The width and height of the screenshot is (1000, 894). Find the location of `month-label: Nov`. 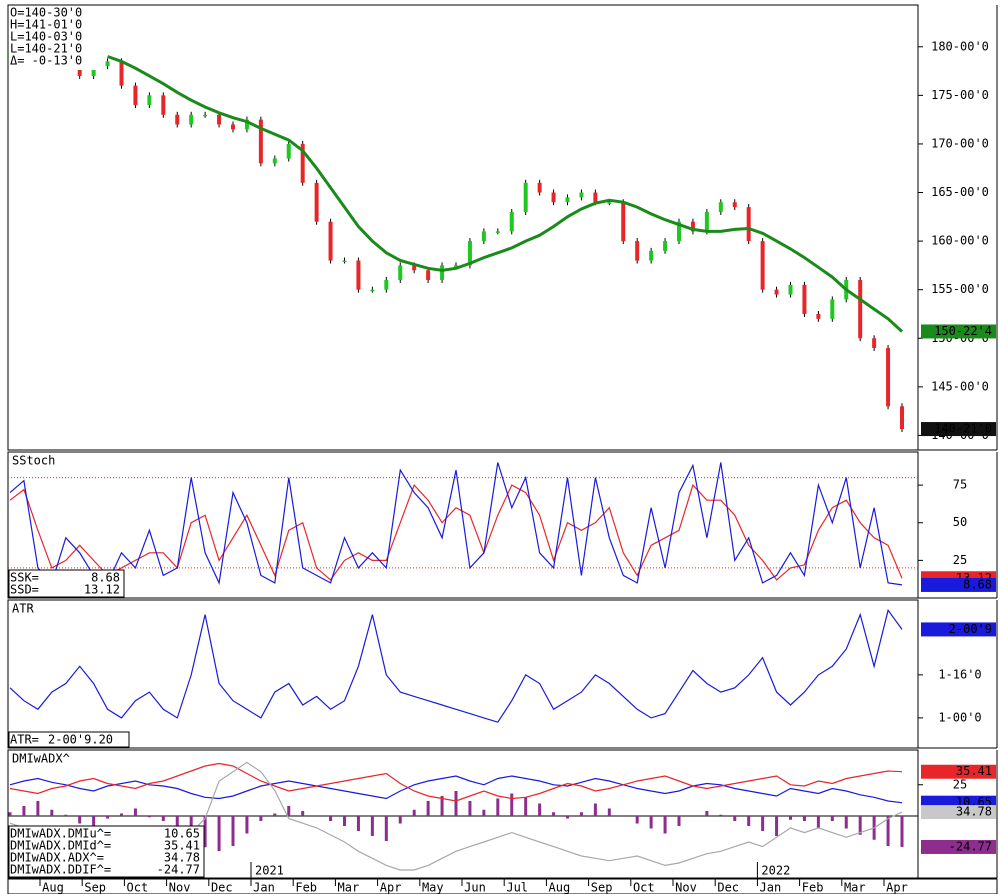

month-label: Nov is located at coordinates (686, 887).